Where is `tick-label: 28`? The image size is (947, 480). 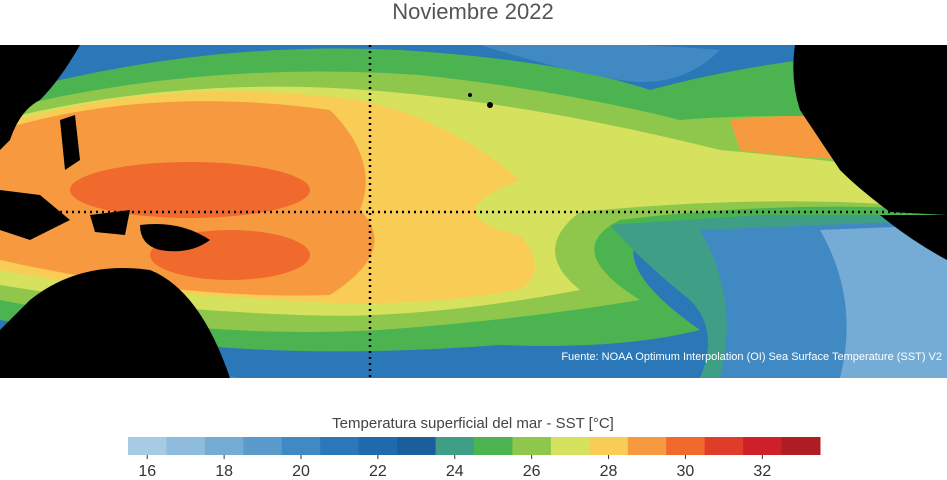
tick-label: 28 is located at coordinates (609, 471).